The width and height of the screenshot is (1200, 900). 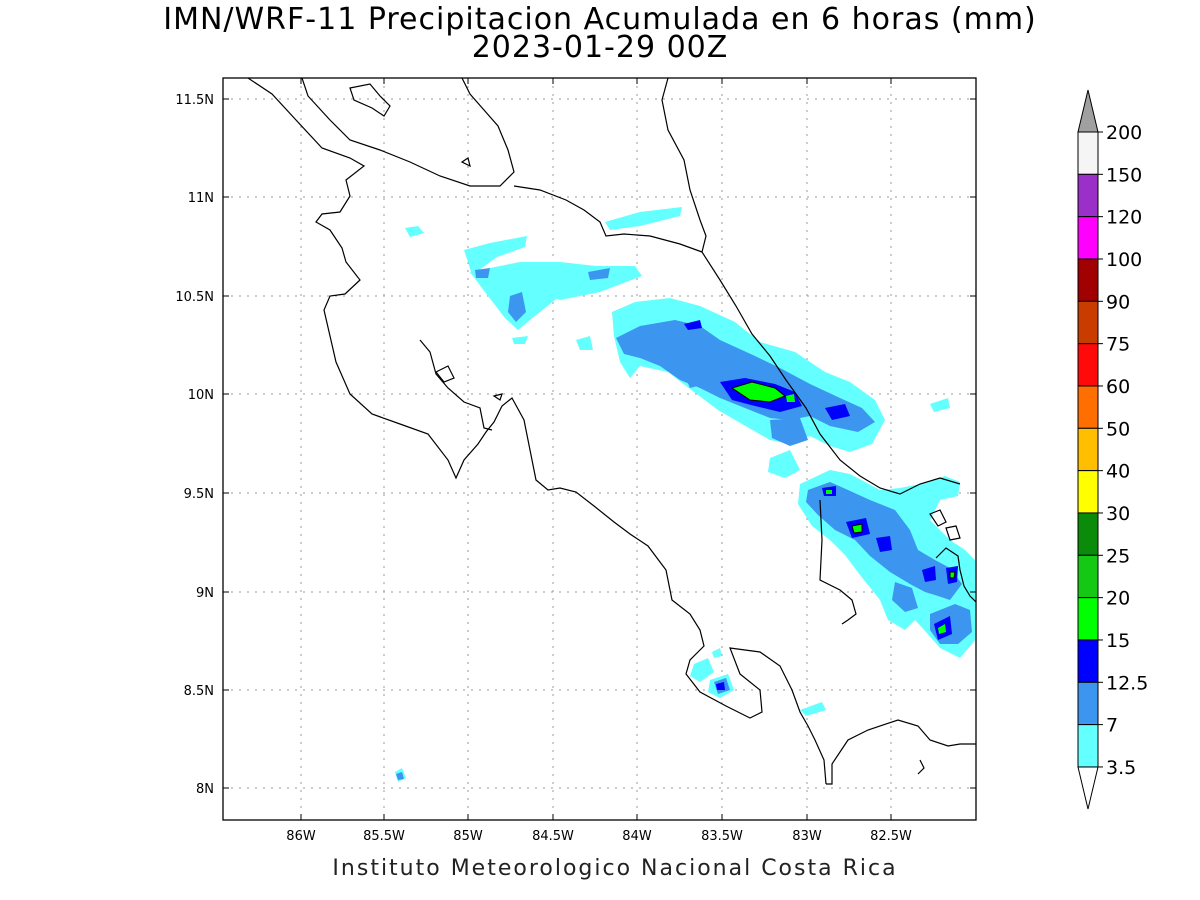 What do you see at coordinates (600, 47) in the screenshot?
I see `map-subtitle: 2023-01-29 00Z` at bounding box center [600, 47].